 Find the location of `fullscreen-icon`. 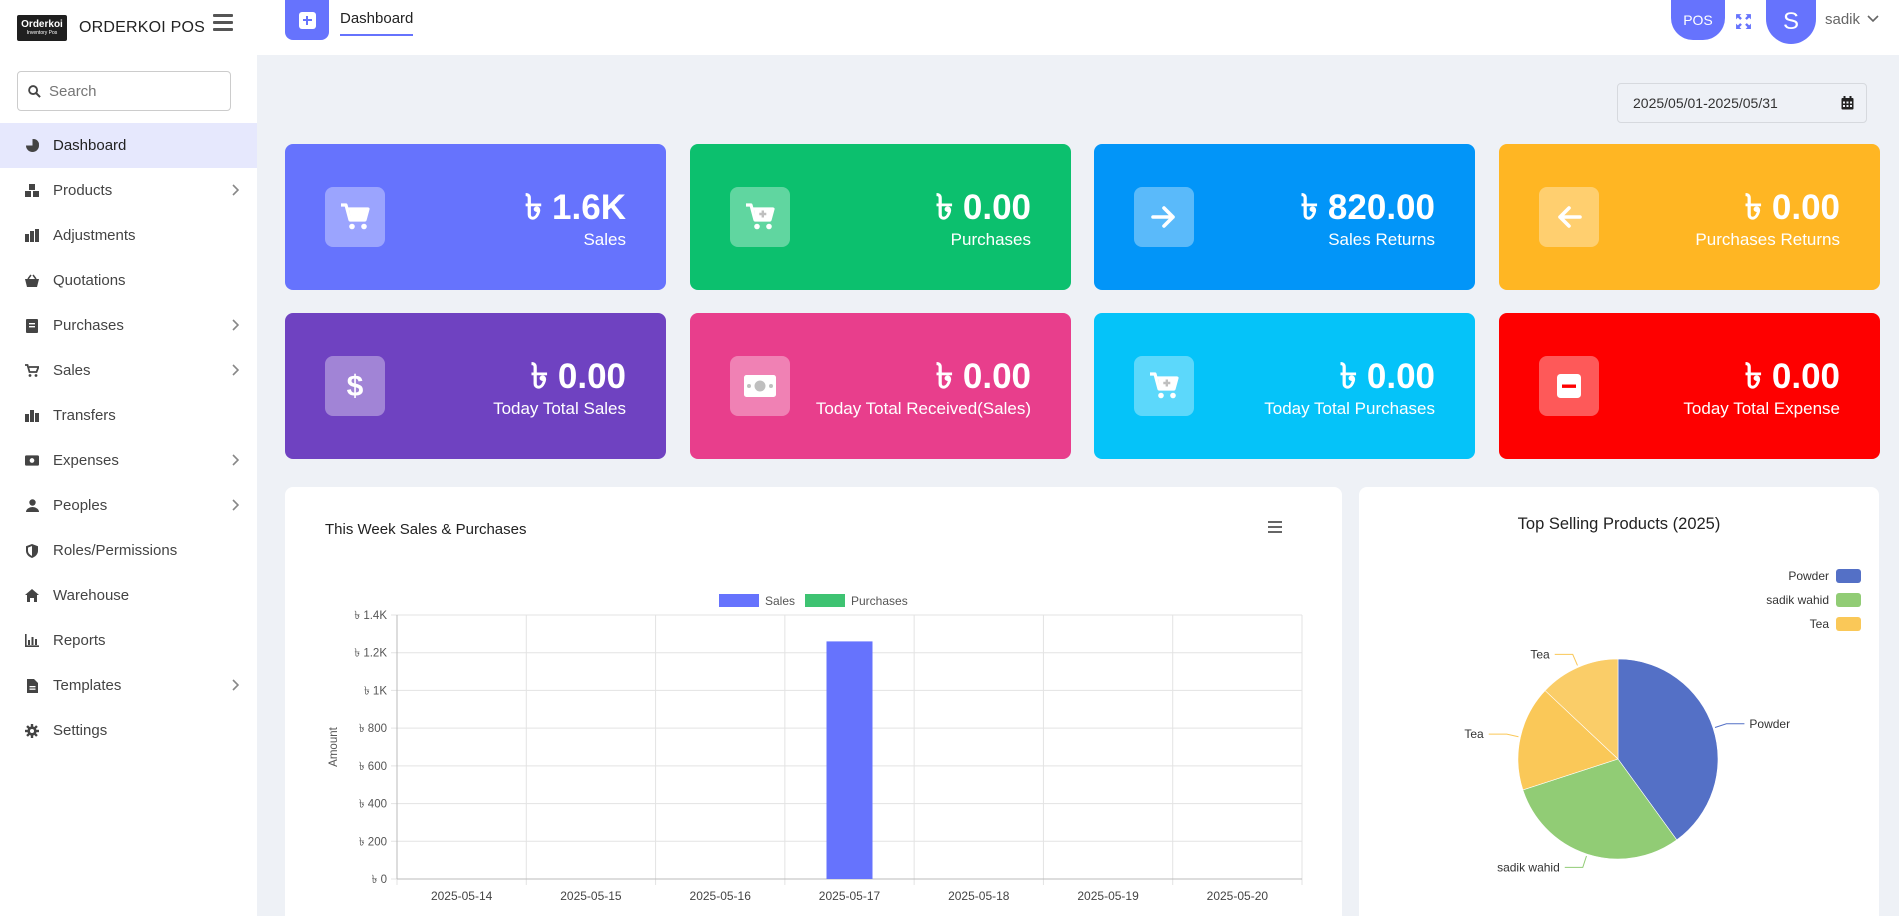

fullscreen-icon is located at coordinates (1743, 21).